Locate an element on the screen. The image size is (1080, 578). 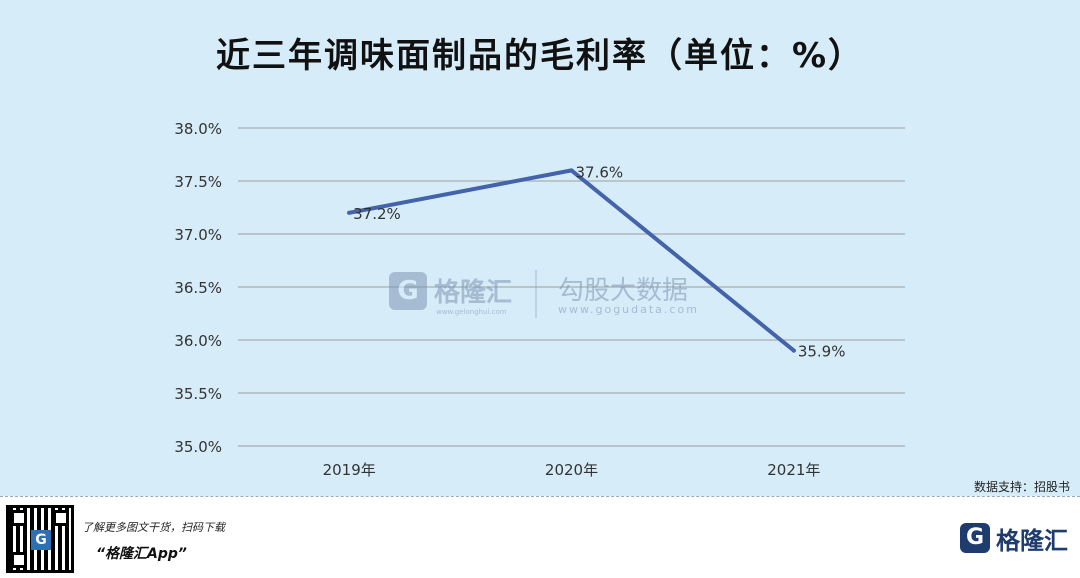
footer-note: 了解更多图文干货，扫码下载 is located at coordinates (153, 527).